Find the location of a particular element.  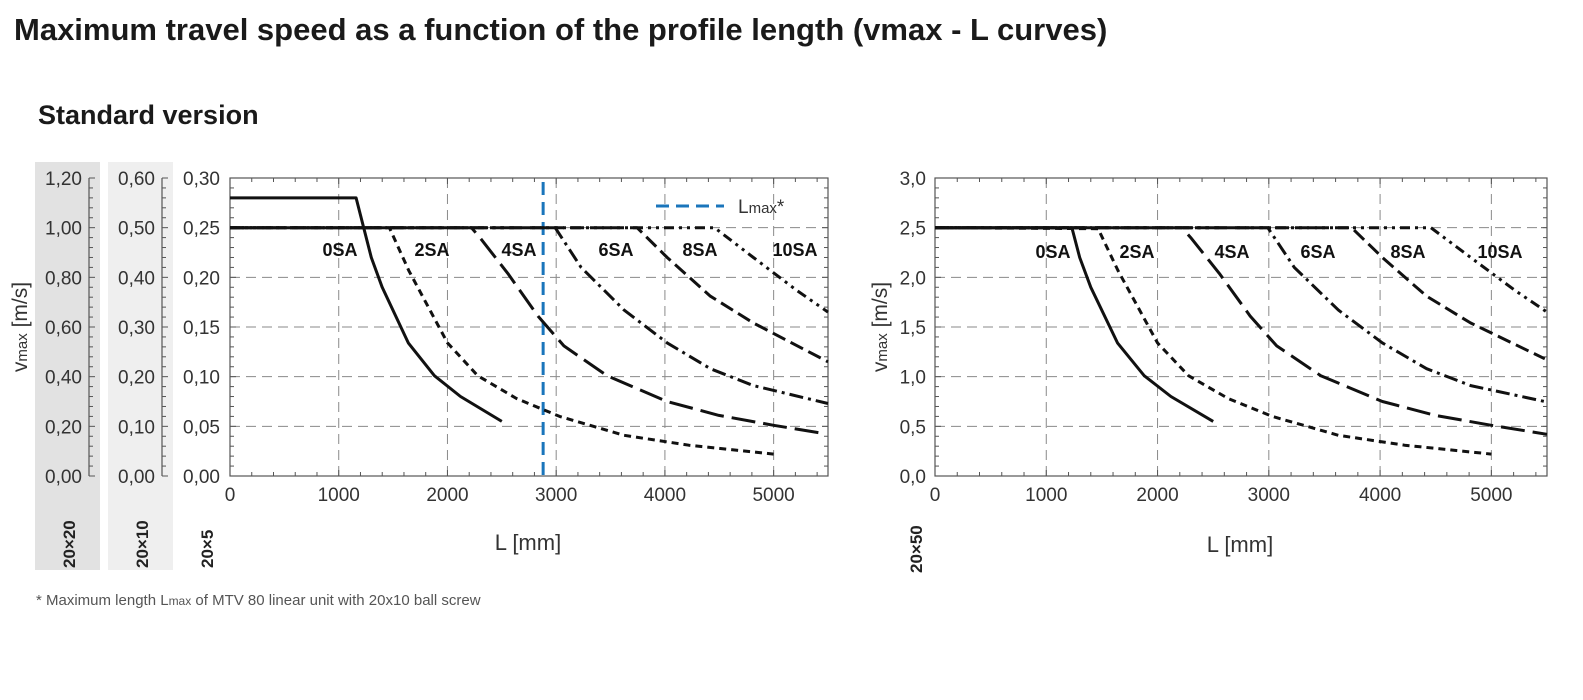

y-tick-label: 0,05 is located at coordinates (201, 427).